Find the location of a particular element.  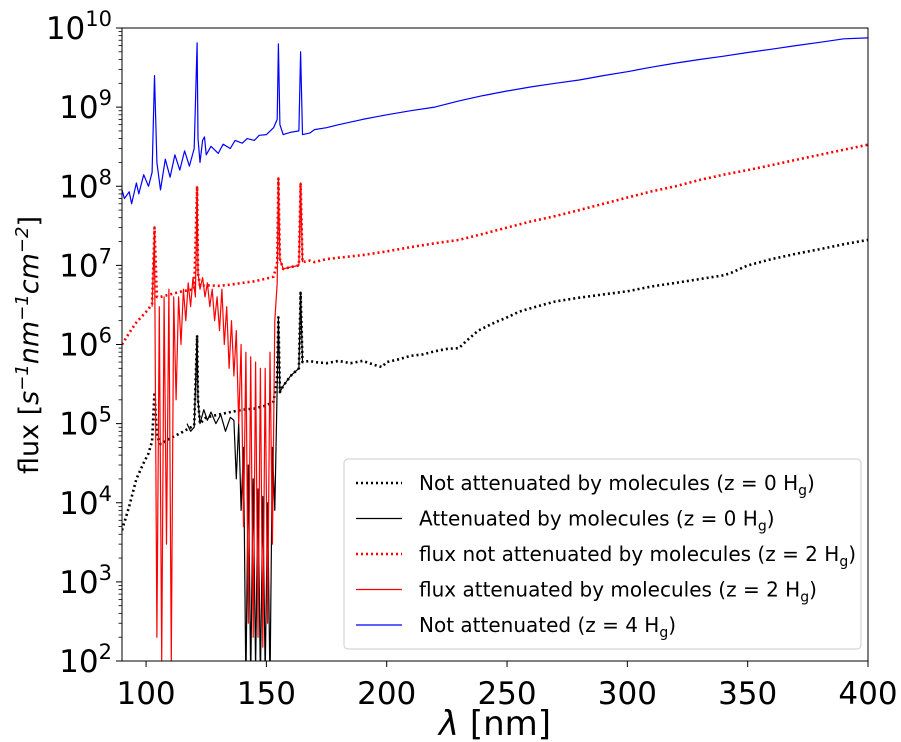

y-tick-label: 10¹⁰ is located at coordinates (79, 27).